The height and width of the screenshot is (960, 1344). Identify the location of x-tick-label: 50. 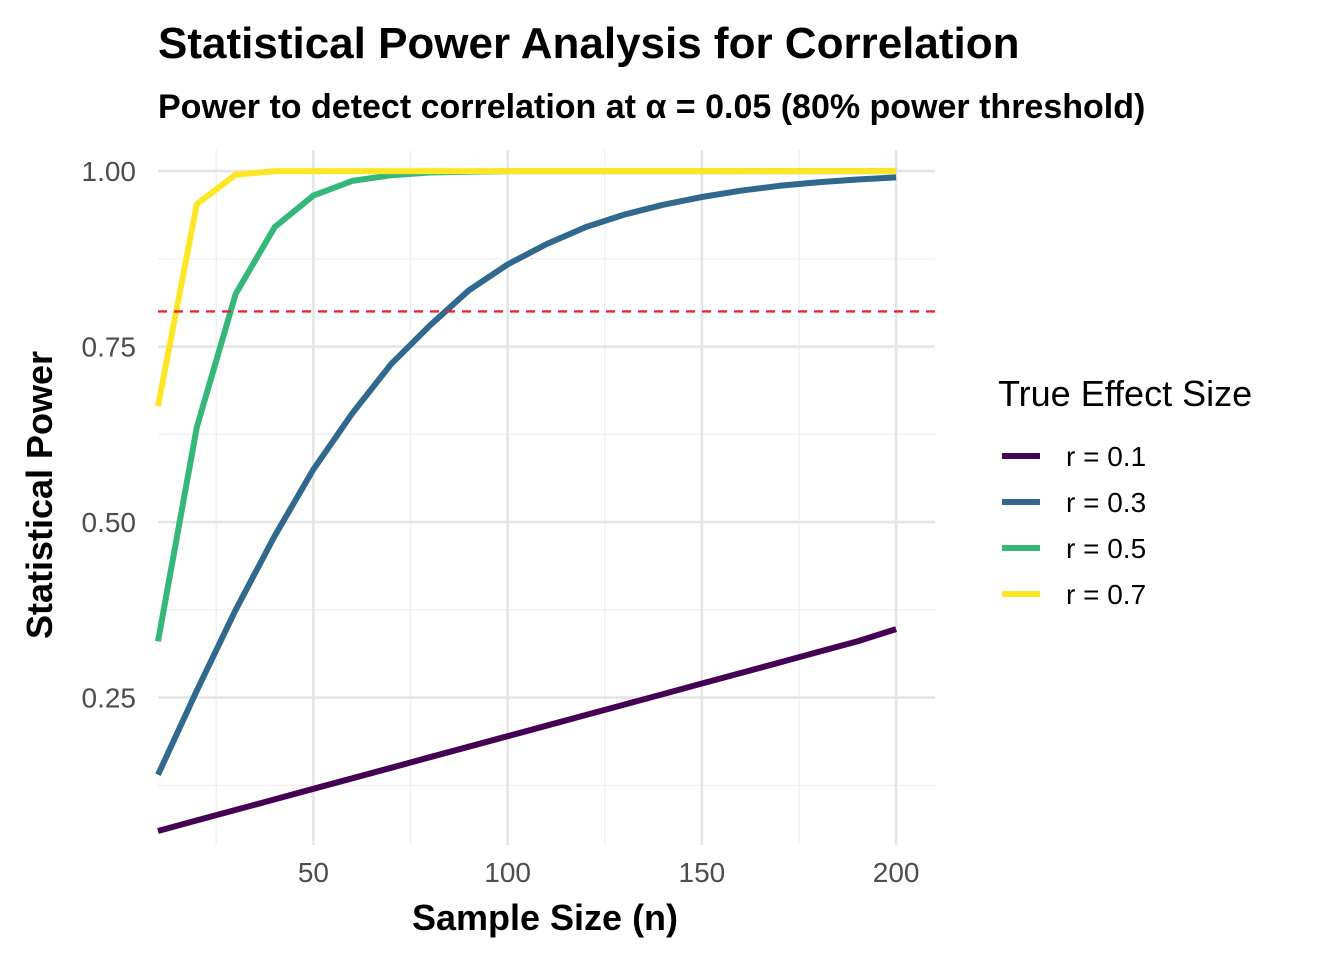
(313, 872).